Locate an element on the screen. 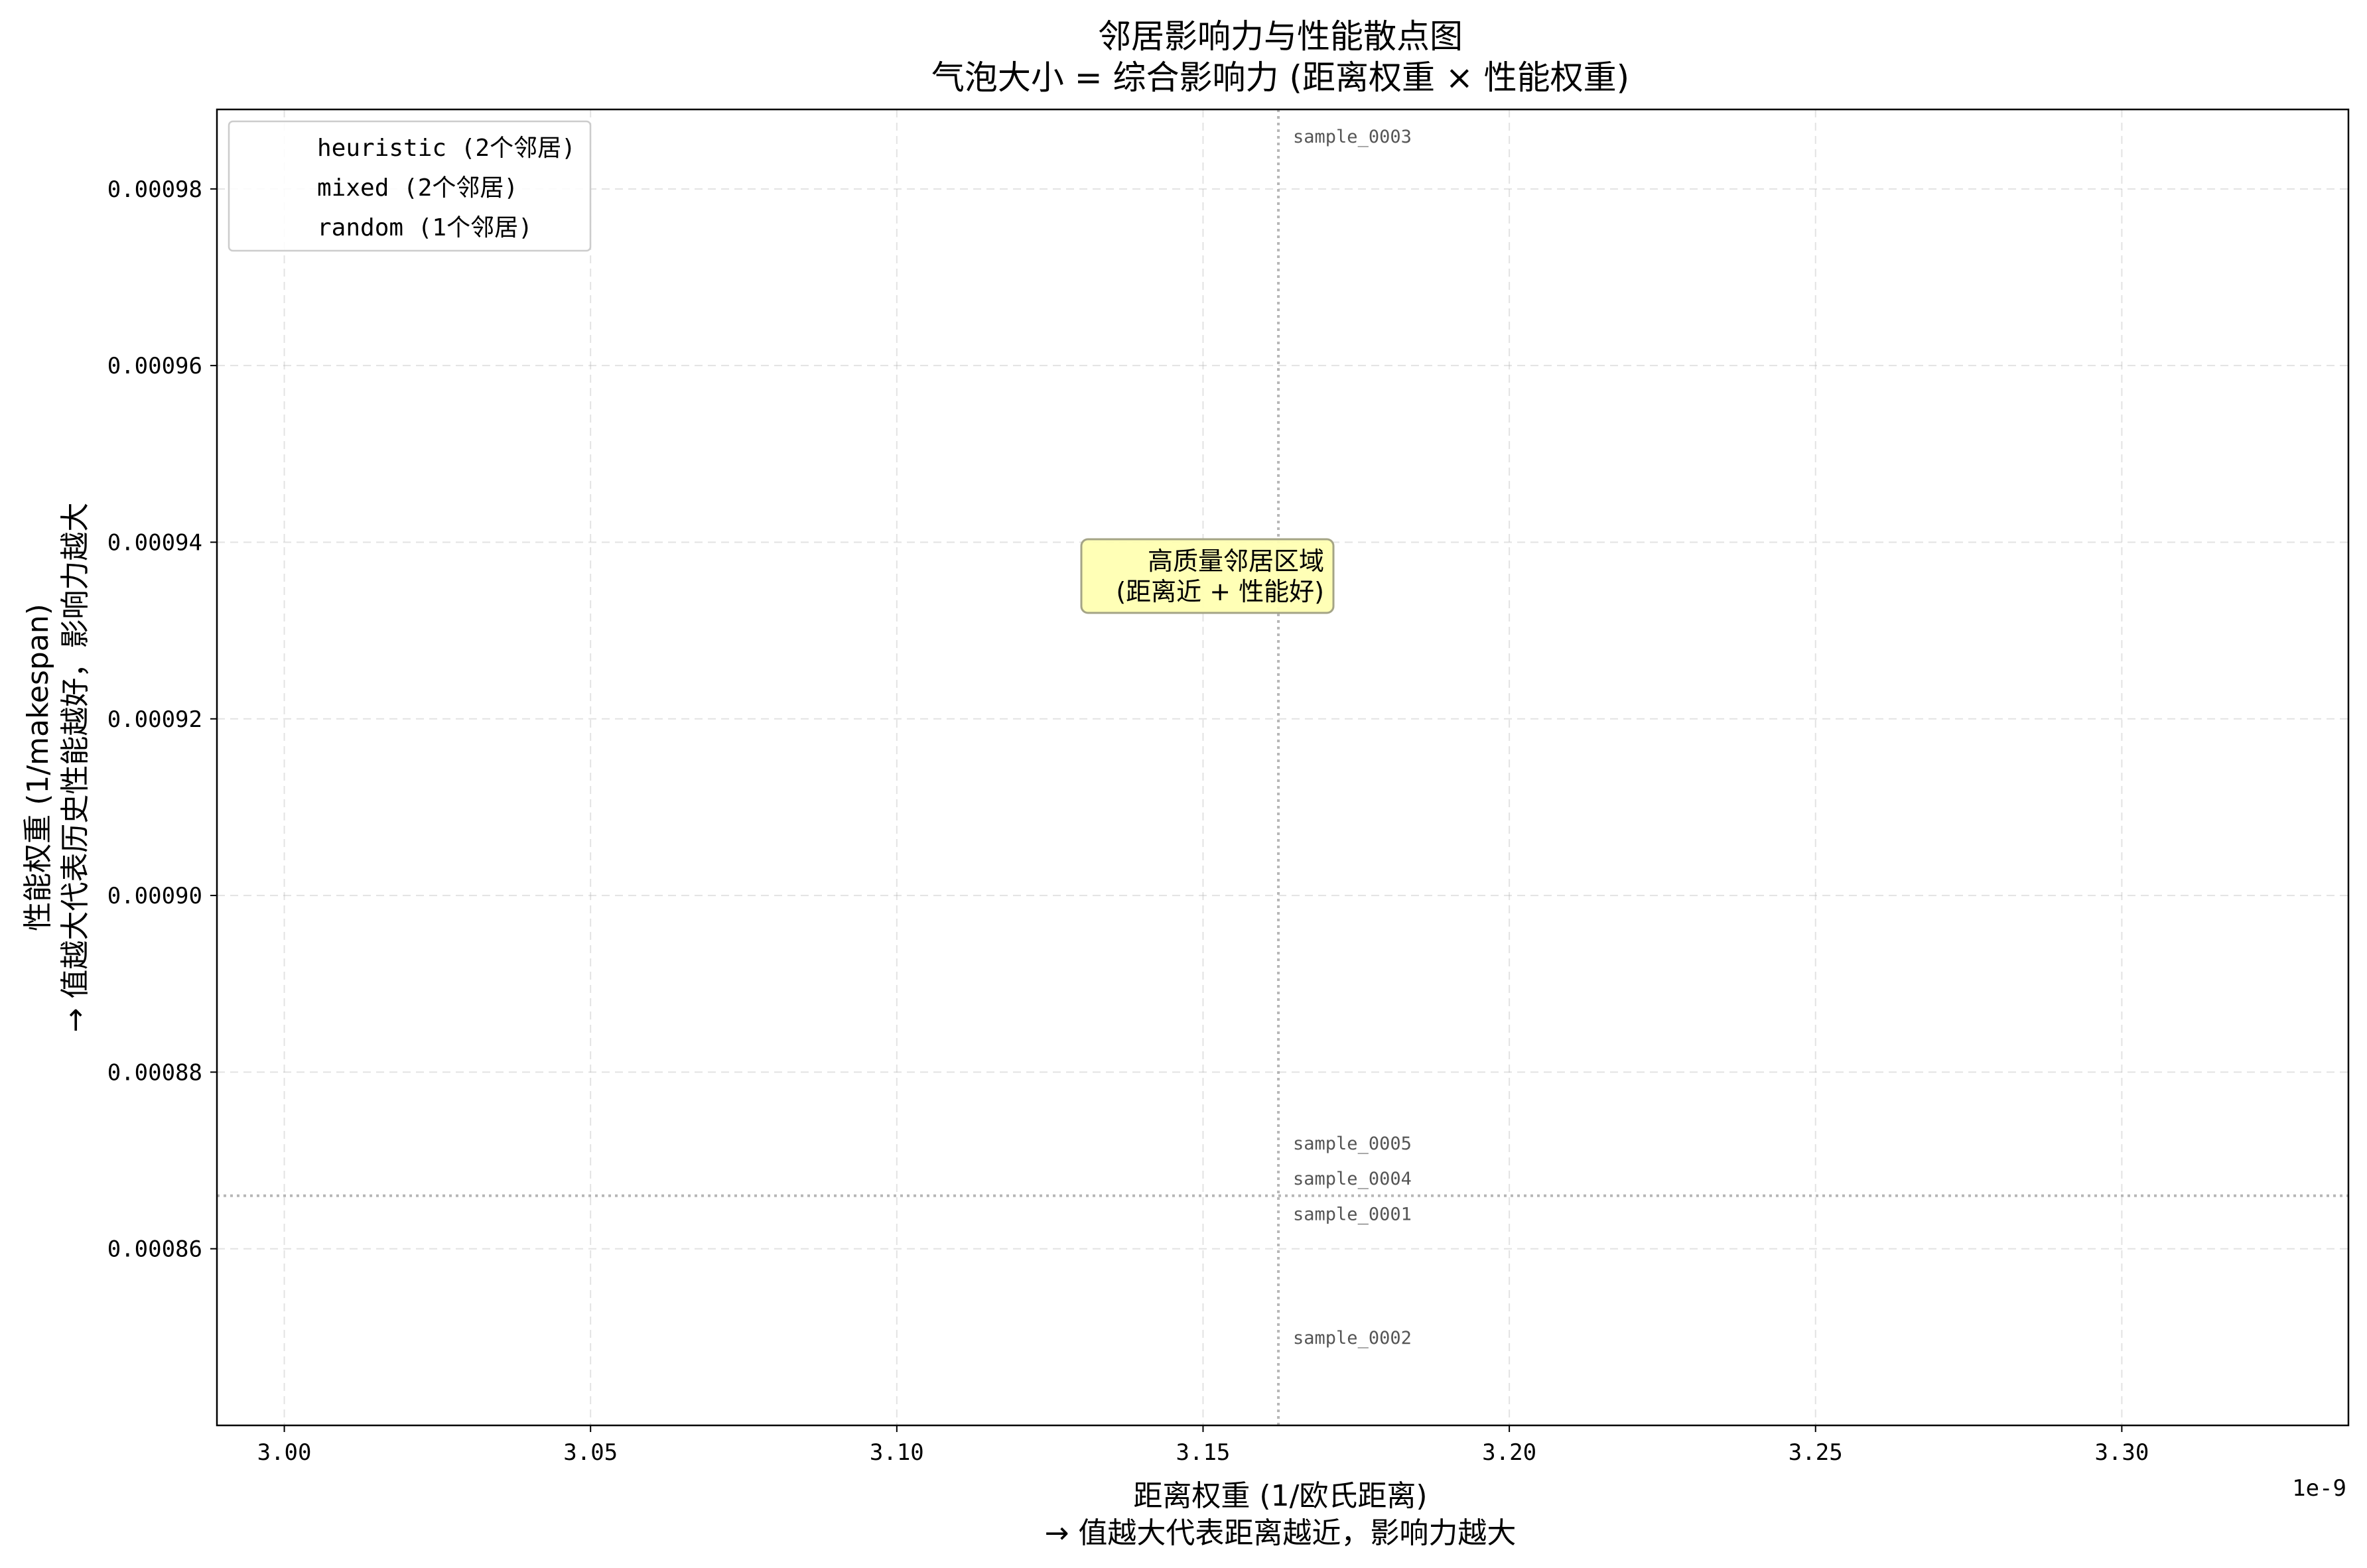 This screenshot has width=2367, height=1568. point-label: sample_0002 is located at coordinates (1352, 1338).